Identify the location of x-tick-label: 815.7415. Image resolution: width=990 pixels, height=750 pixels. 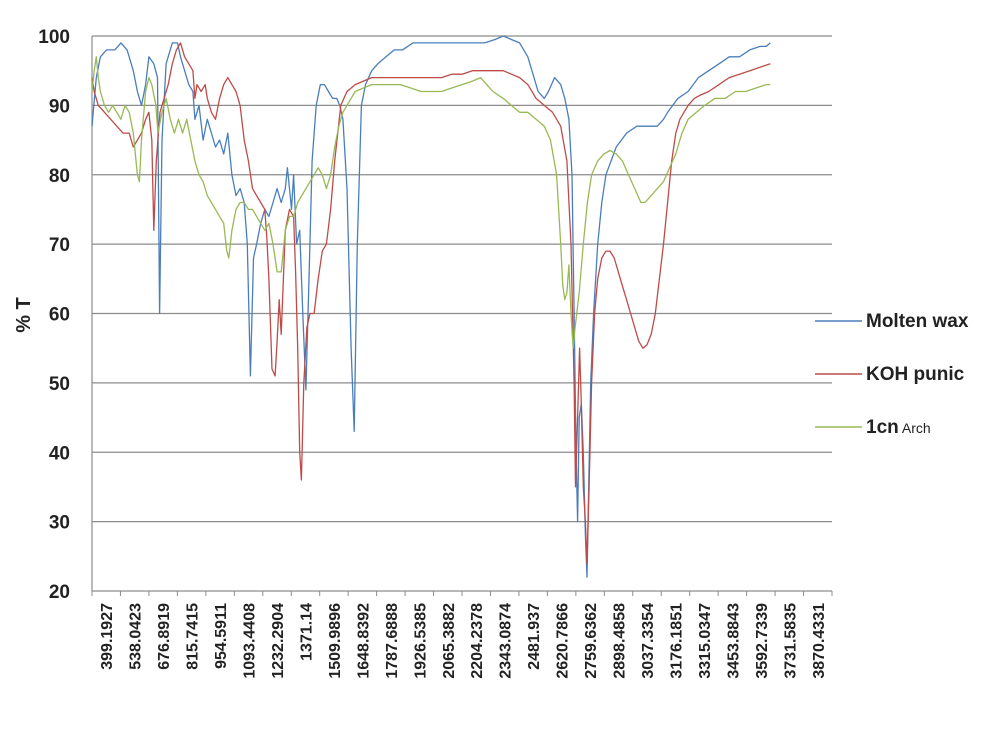
(193, 636).